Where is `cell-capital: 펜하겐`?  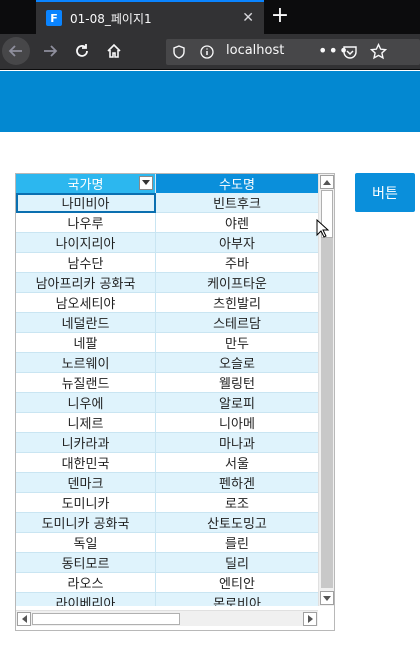
cell-capital: 펜하겐 is located at coordinates (237, 483).